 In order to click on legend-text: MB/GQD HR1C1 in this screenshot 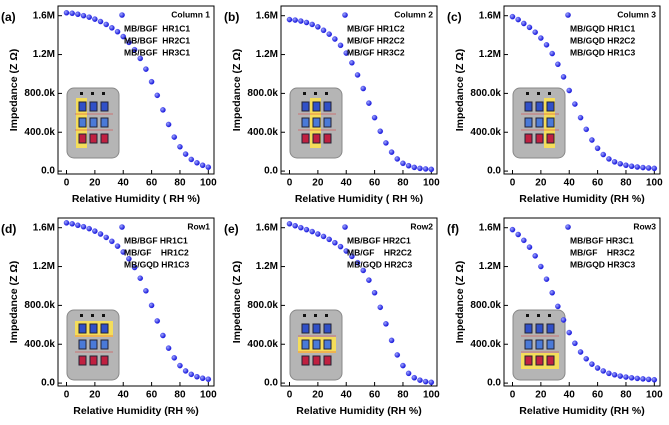, I will do `click(602, 28)`.